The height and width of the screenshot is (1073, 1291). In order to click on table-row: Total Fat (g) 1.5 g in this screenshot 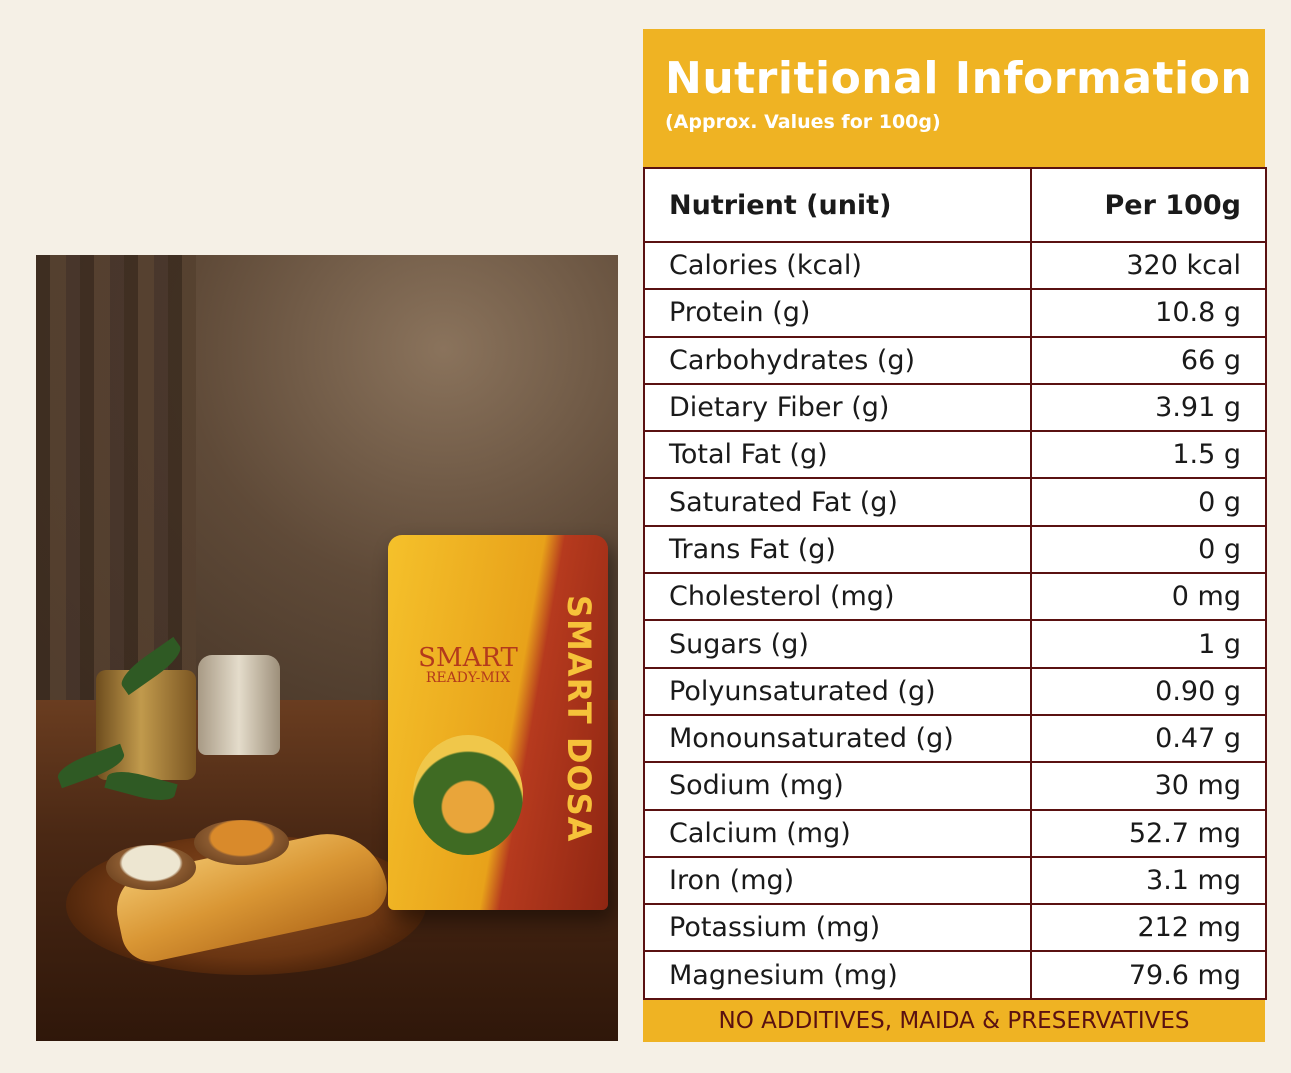, I will do `click(955, 455)`.